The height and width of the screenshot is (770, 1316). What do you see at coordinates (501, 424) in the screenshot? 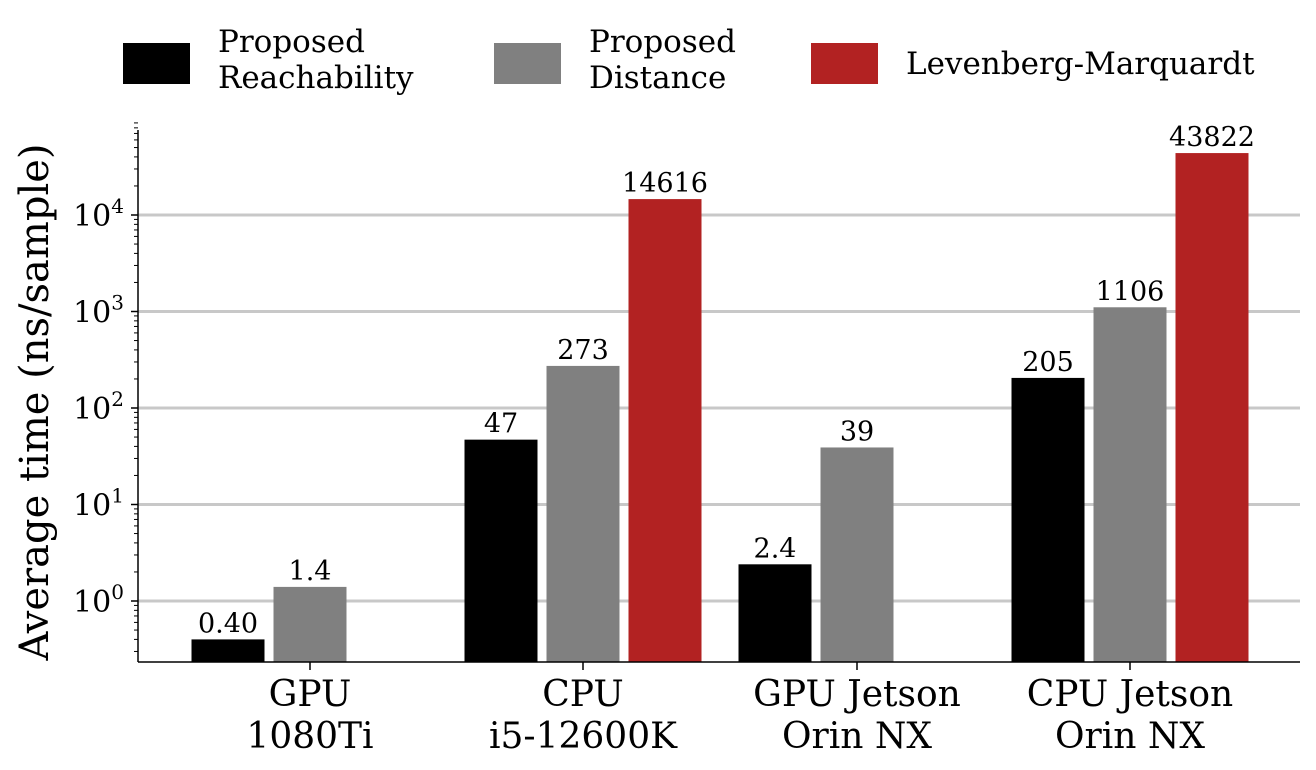
I see `bar-value-label: 47` at bounding box center [501, 424].